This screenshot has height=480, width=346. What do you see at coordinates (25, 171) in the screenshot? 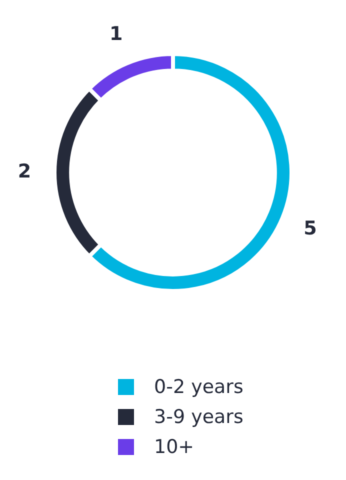
I see `data-label: 2` at bounding box center [25, 171].